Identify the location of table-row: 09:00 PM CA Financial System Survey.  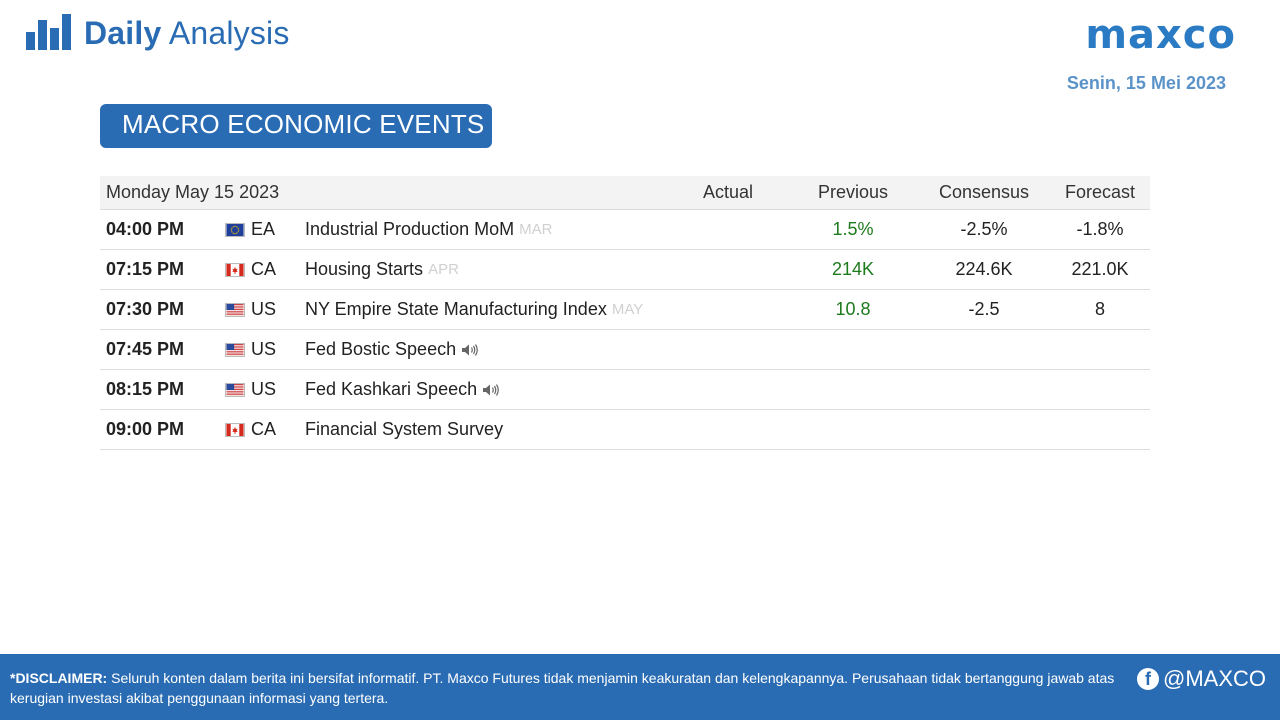
(625, 430).